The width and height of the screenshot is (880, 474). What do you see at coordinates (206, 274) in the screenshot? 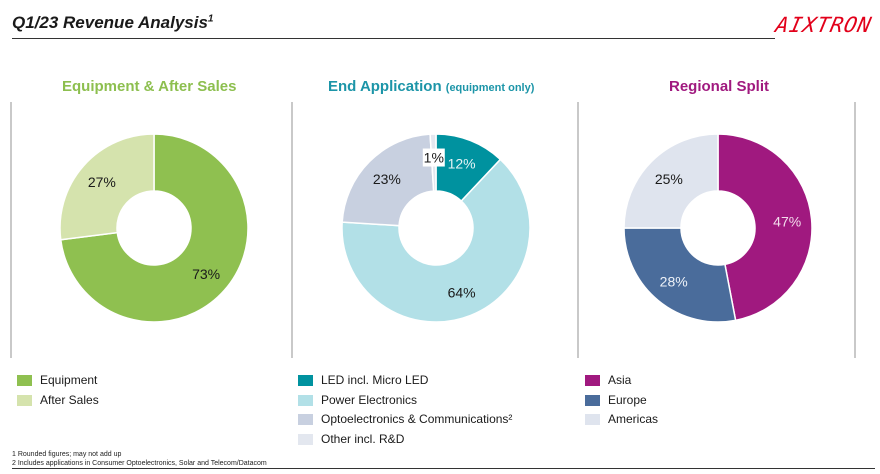
I see `slice-label: 73%` at bounding box center [206, 274].